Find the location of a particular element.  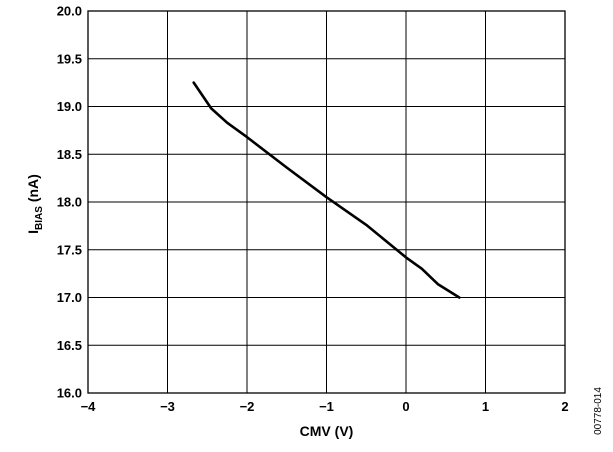

x-tick-label: −4 is located at coordinates (89, 406).